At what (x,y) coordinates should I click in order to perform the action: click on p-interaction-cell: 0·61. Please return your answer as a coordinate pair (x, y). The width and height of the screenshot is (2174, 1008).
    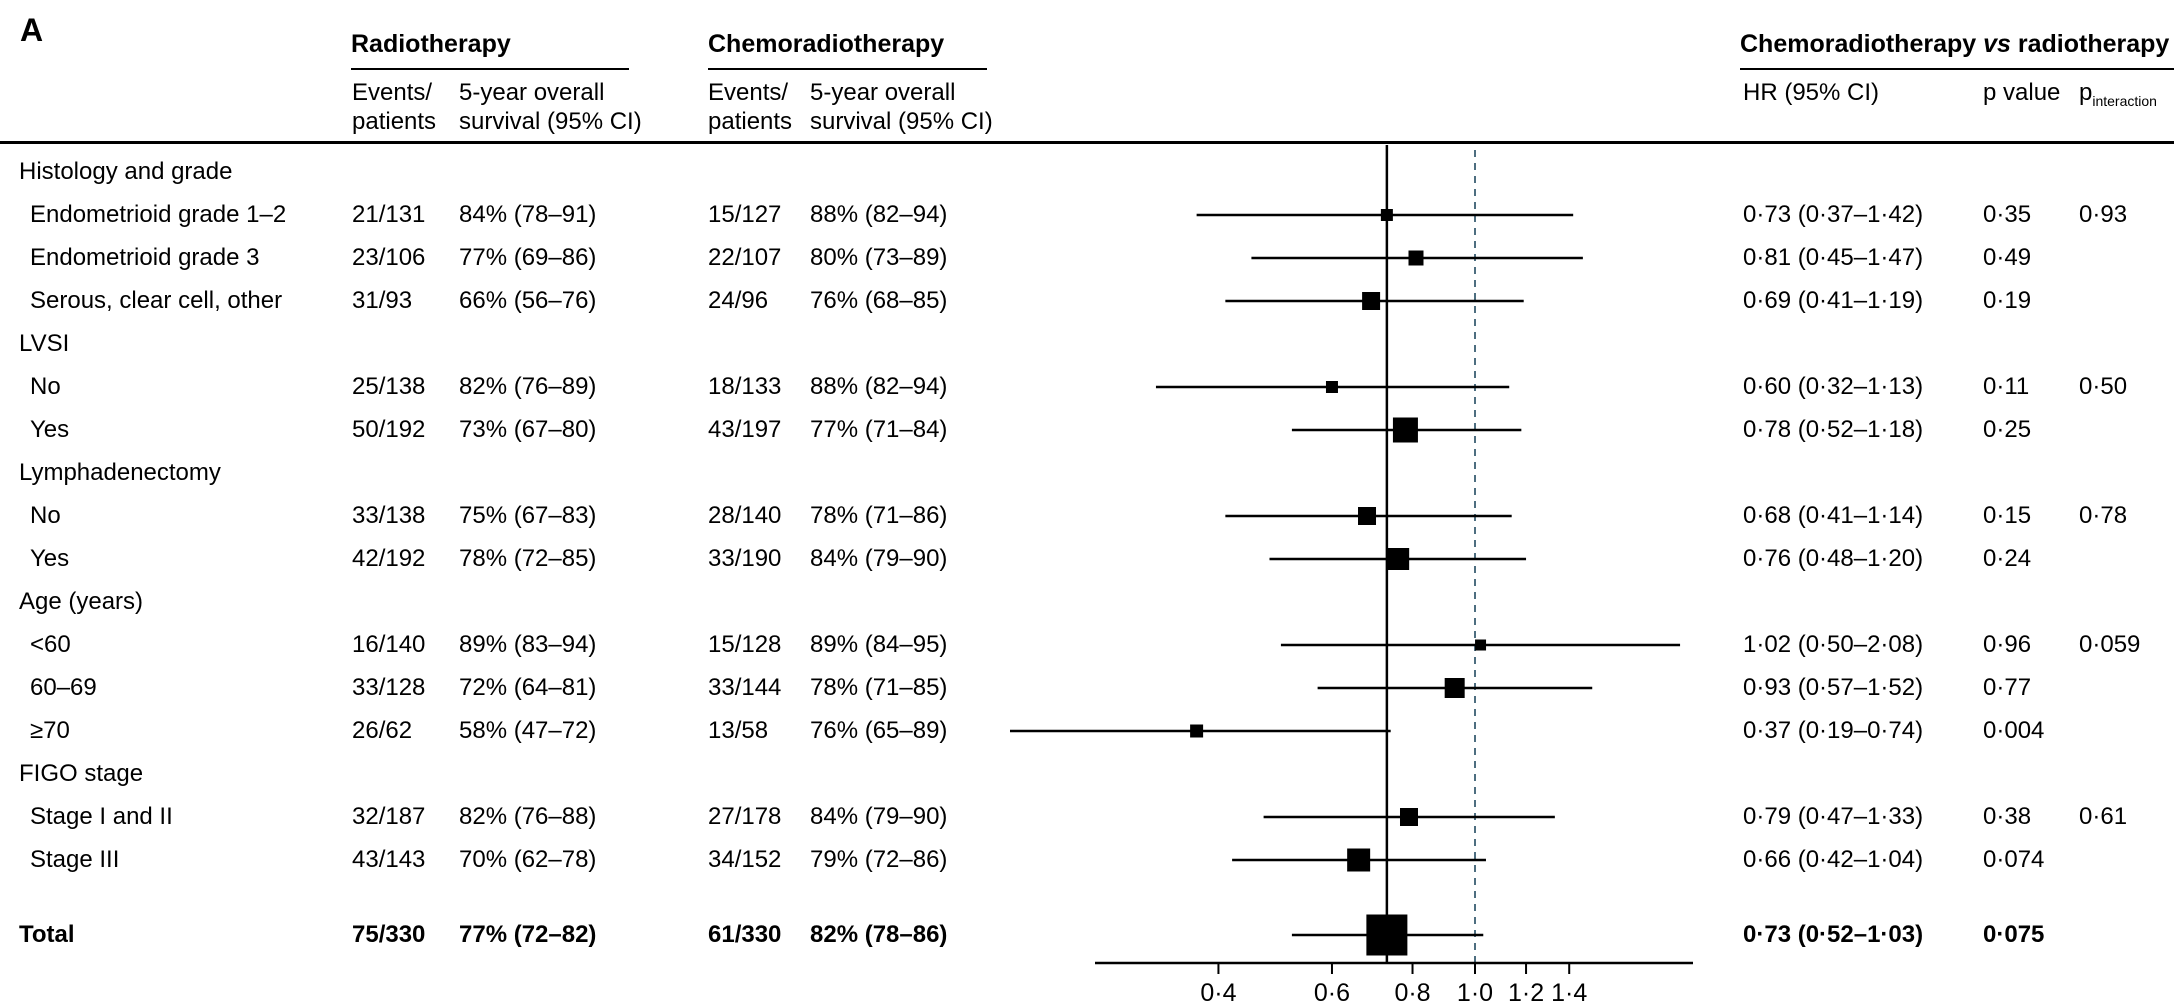
    Looking at the image, I should click on (2103, 816).